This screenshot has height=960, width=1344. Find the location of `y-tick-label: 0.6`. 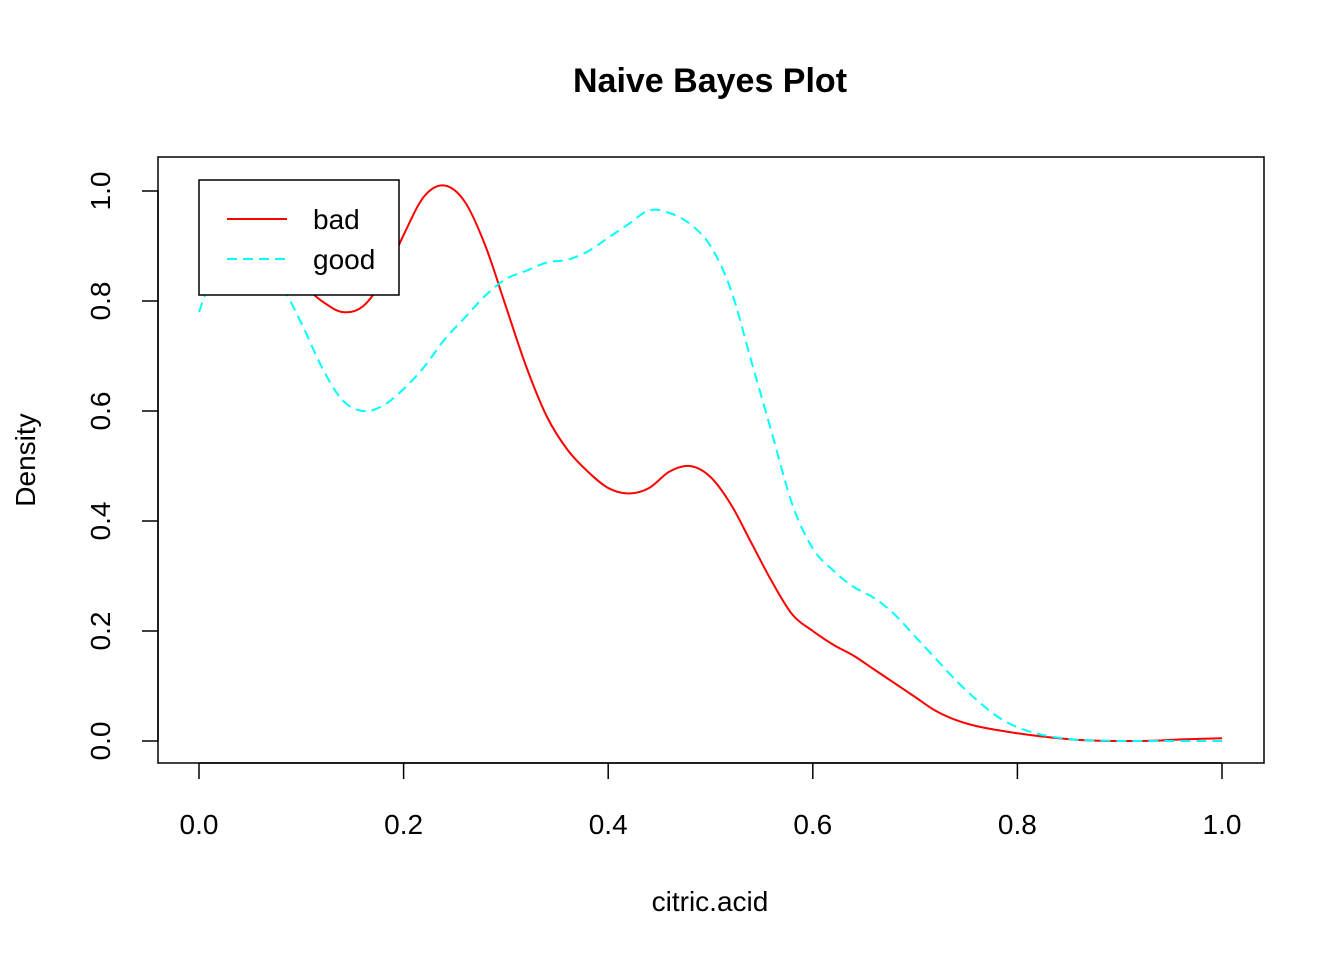

y-tick-label: 0.6 is located at coordinates (100, 411).